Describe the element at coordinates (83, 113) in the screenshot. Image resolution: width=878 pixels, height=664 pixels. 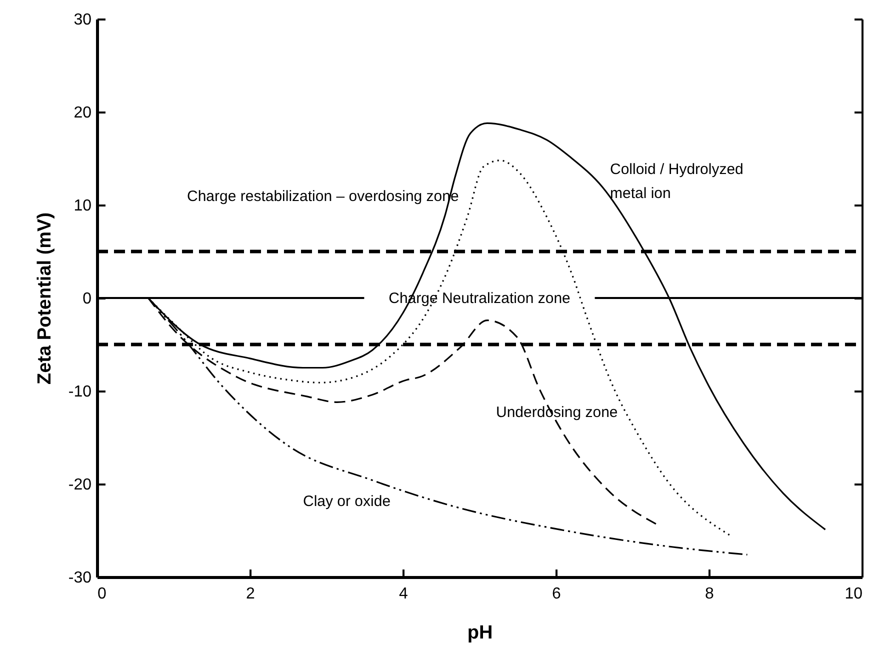
I see `y-tick-label: 20` at that location.